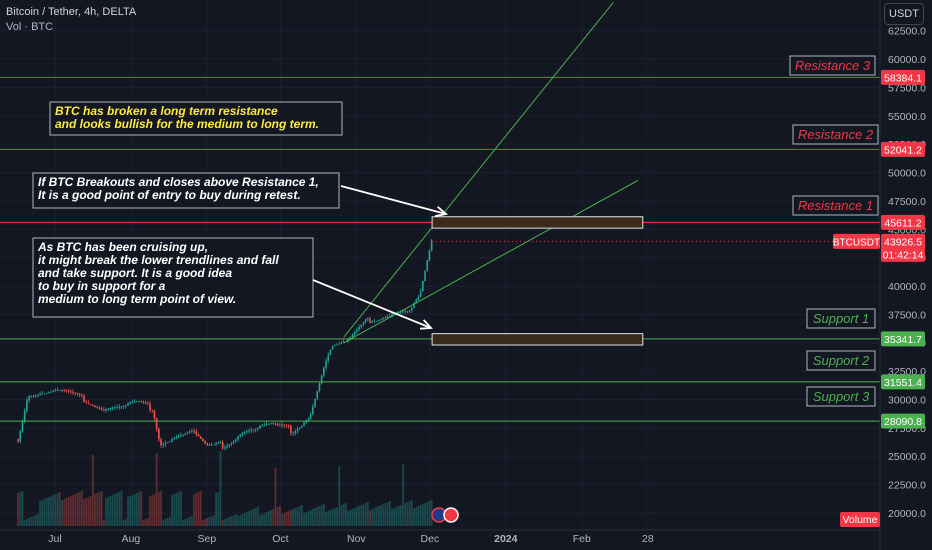  Describe the element at coordinates (906, 275) in the screenshot. I see `price-axis-panel` at that location.